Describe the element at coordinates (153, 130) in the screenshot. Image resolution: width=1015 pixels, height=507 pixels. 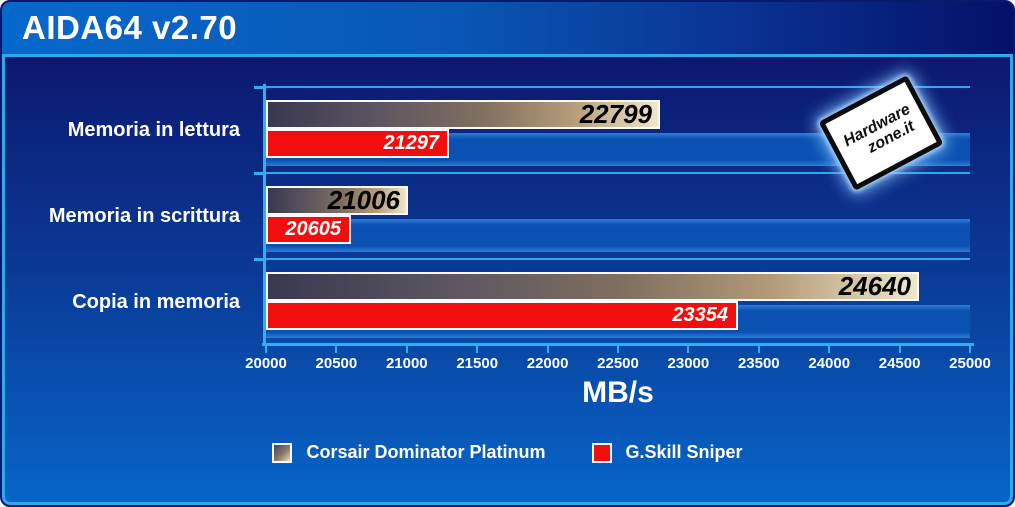
I see `category-label: Memoria in lettura` at that location.